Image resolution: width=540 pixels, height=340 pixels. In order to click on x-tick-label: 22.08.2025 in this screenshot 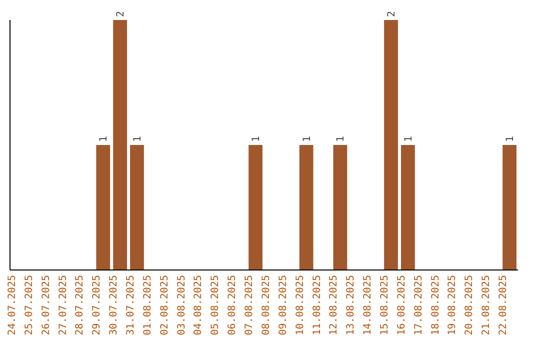, I will do `click(504, 305)`.